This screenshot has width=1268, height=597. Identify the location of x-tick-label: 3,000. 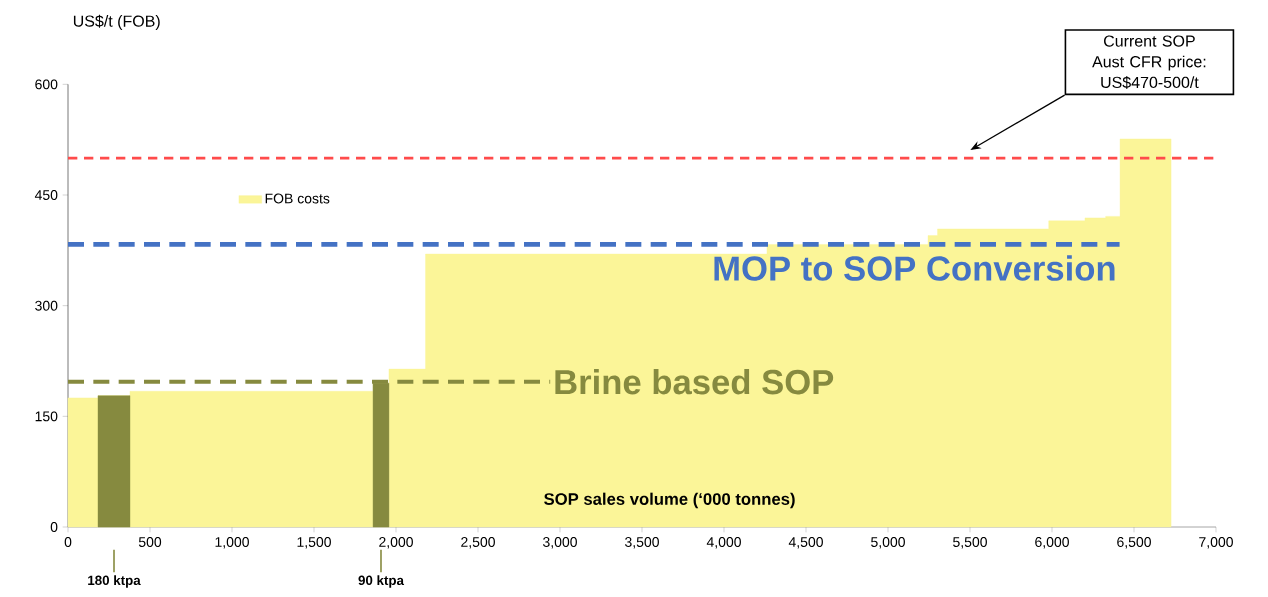
(560, 543).